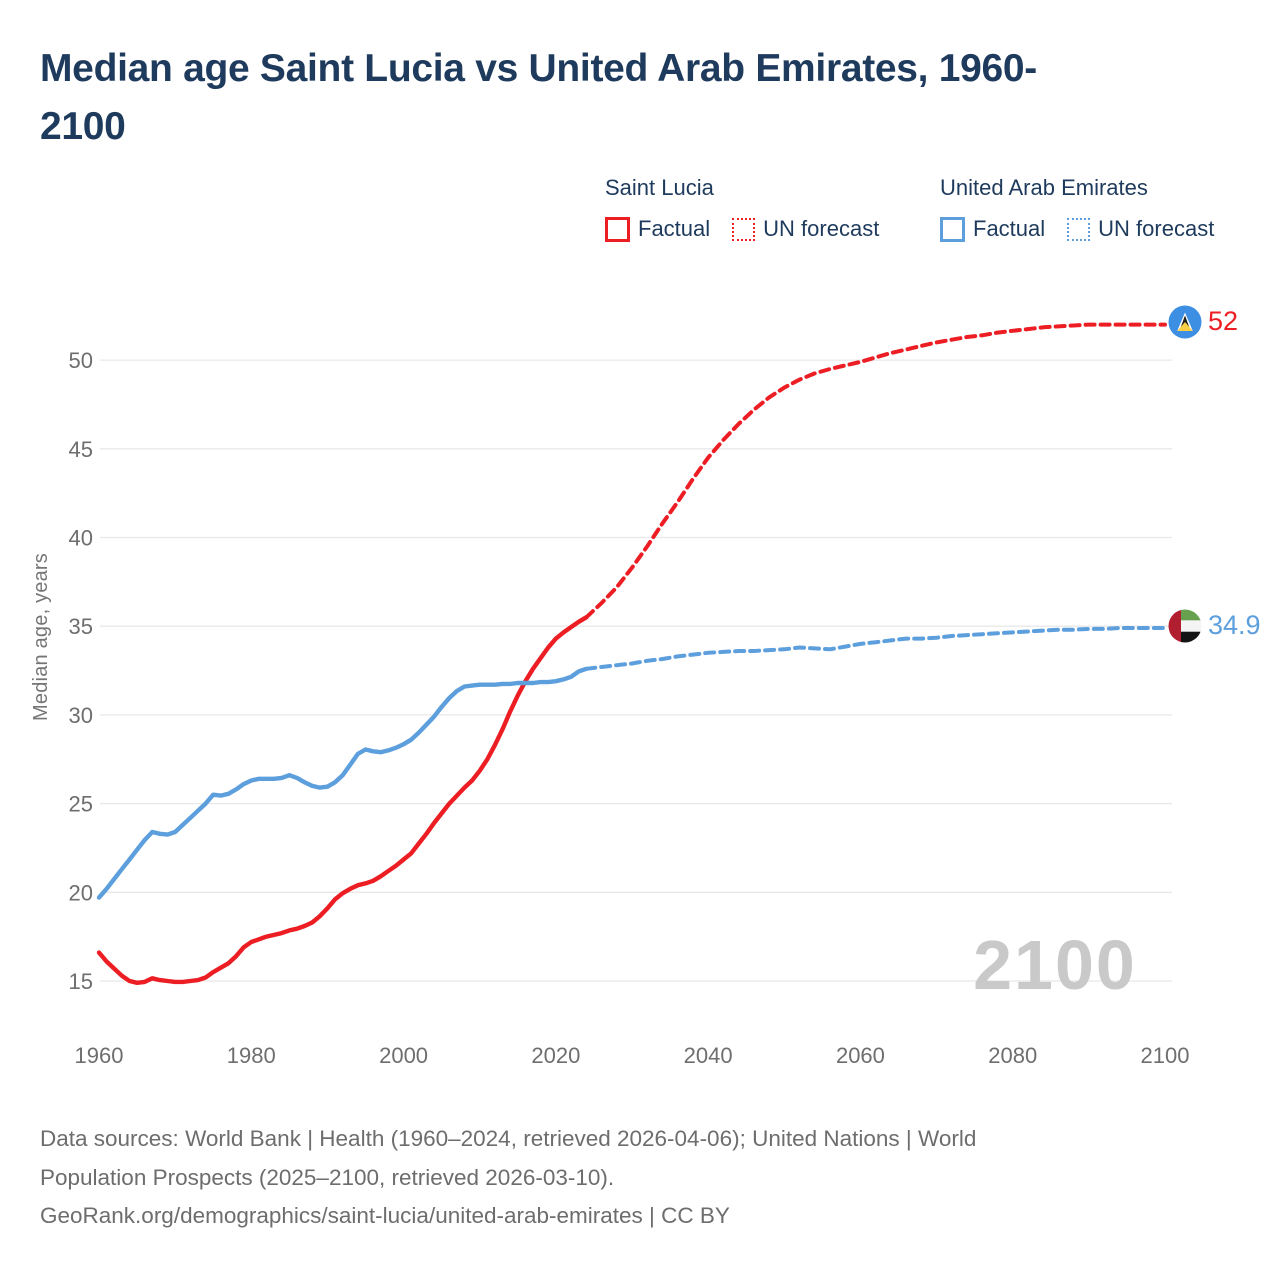 The height and width of the screenshot is (1280, 1280). What do you see at coordinates (1165, 1055) in the screenshot?
I see `x-tick-label-2100: 2100` at bounding box center [1165, 1055].